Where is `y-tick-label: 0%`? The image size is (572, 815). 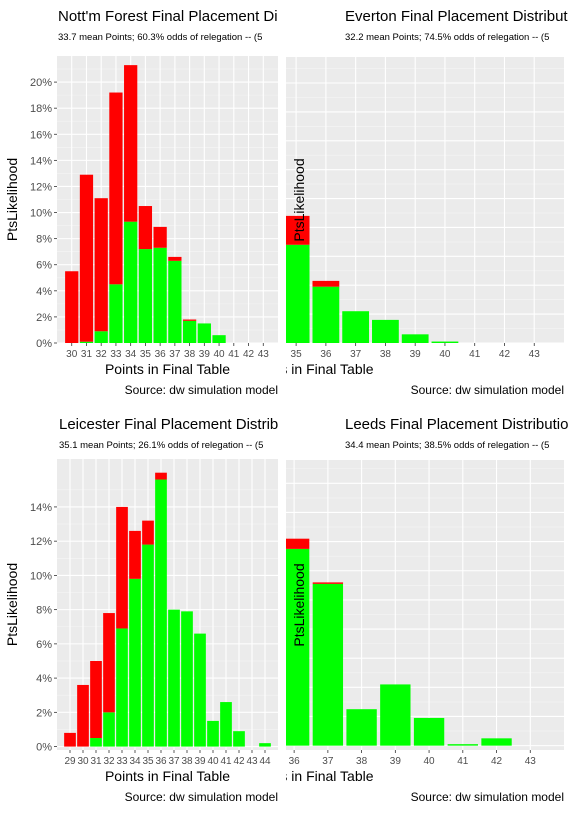 y-tick-label: 0% is located at coordinates (44, 748).